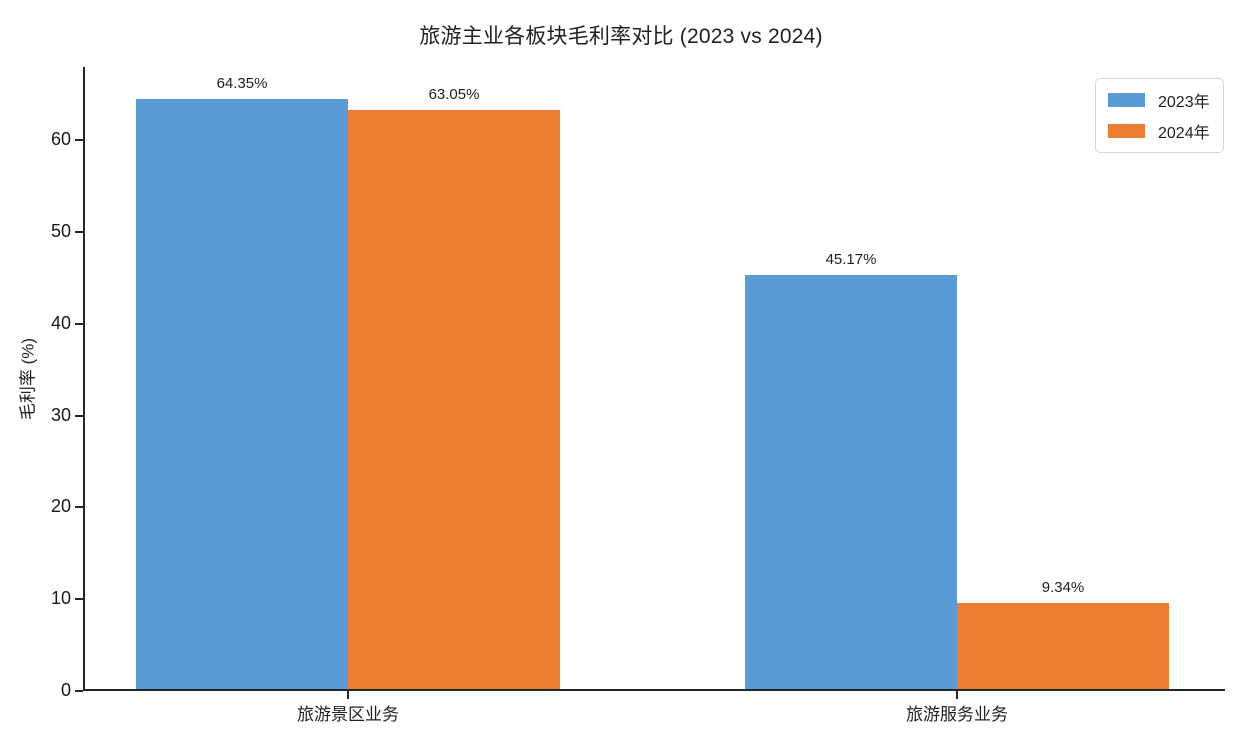 The width and height of the screenshot is (1242, 745). What do you see at coordinates (851, 481) in the screenshot?
I see `bar-2023年-旅游服务业务` at bounding box center [851, 481].